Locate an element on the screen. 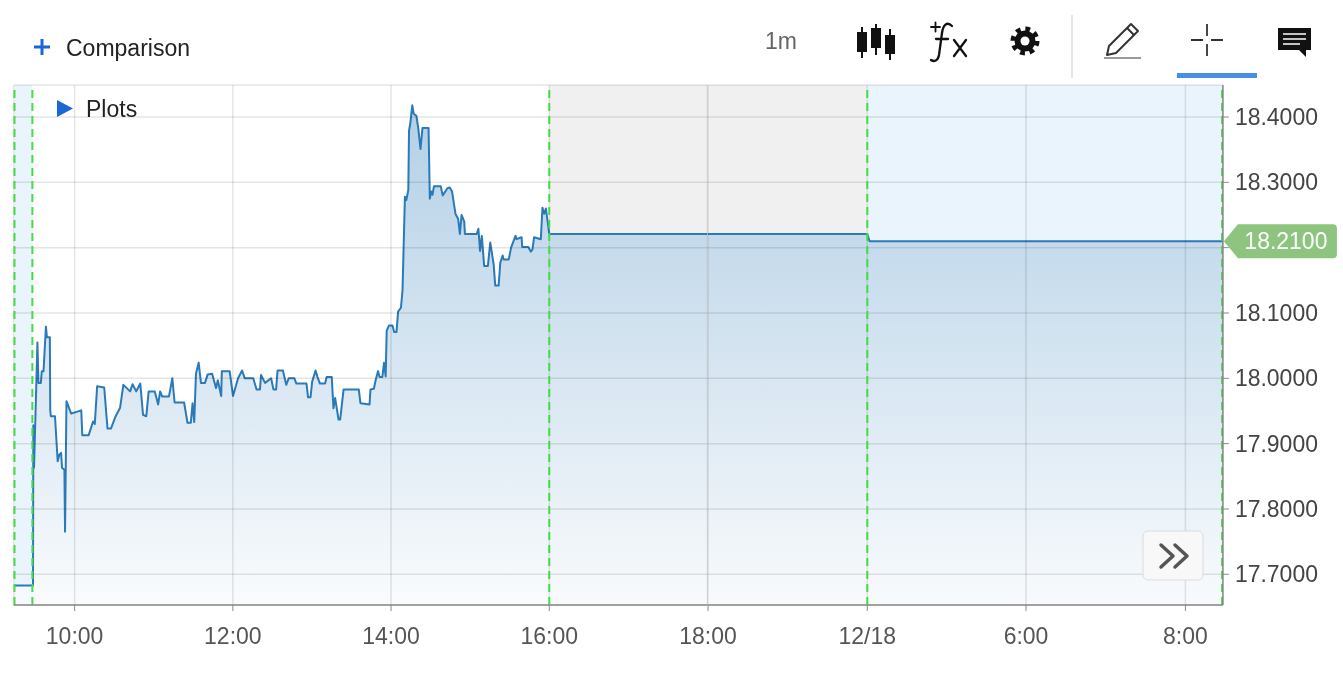  x-tick-label: 12:00 is located at coordinates (233, 636).